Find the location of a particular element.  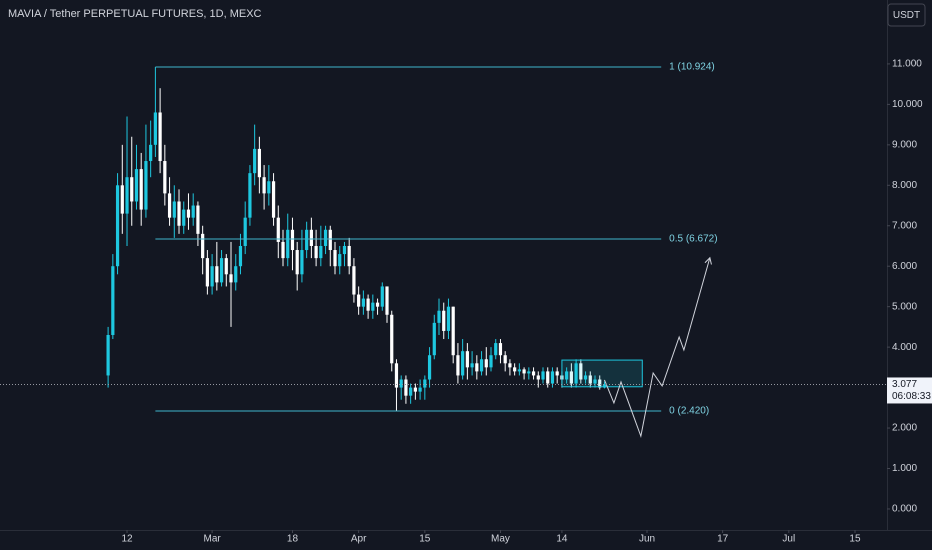

x-tick-label: May is located at coordinates (500, 539).